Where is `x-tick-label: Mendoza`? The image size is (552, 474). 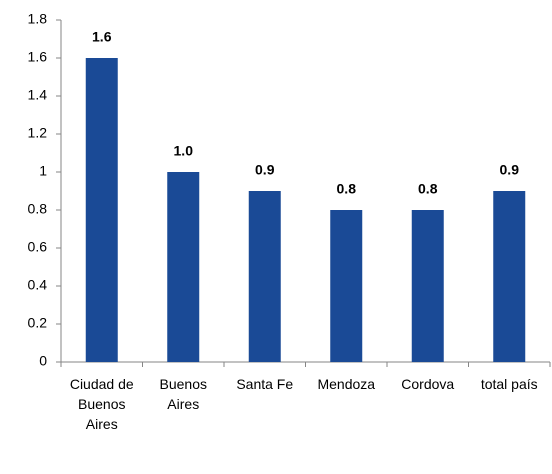
x-tick-label: Mendoza is located at coordinates (346, 384).